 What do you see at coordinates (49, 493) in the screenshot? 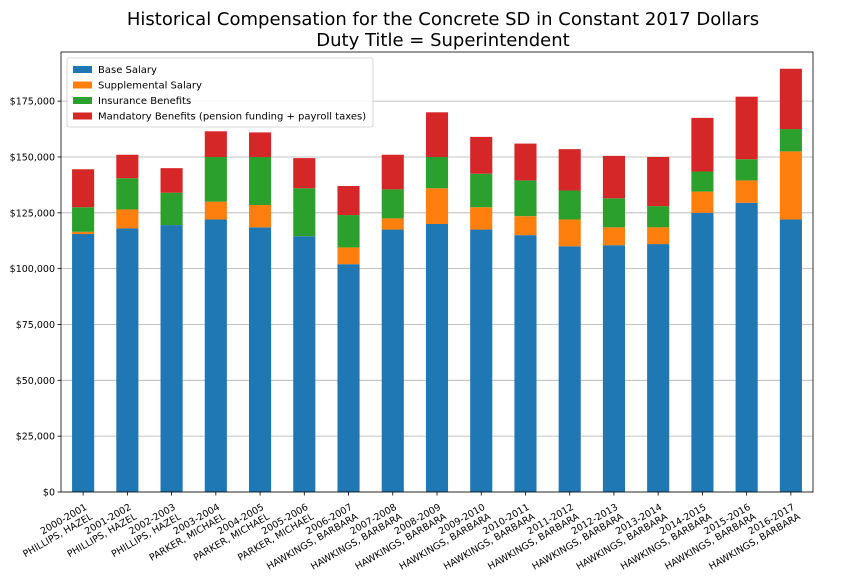
I see `y-tick-label: $0` at bounding box center [49, 493].